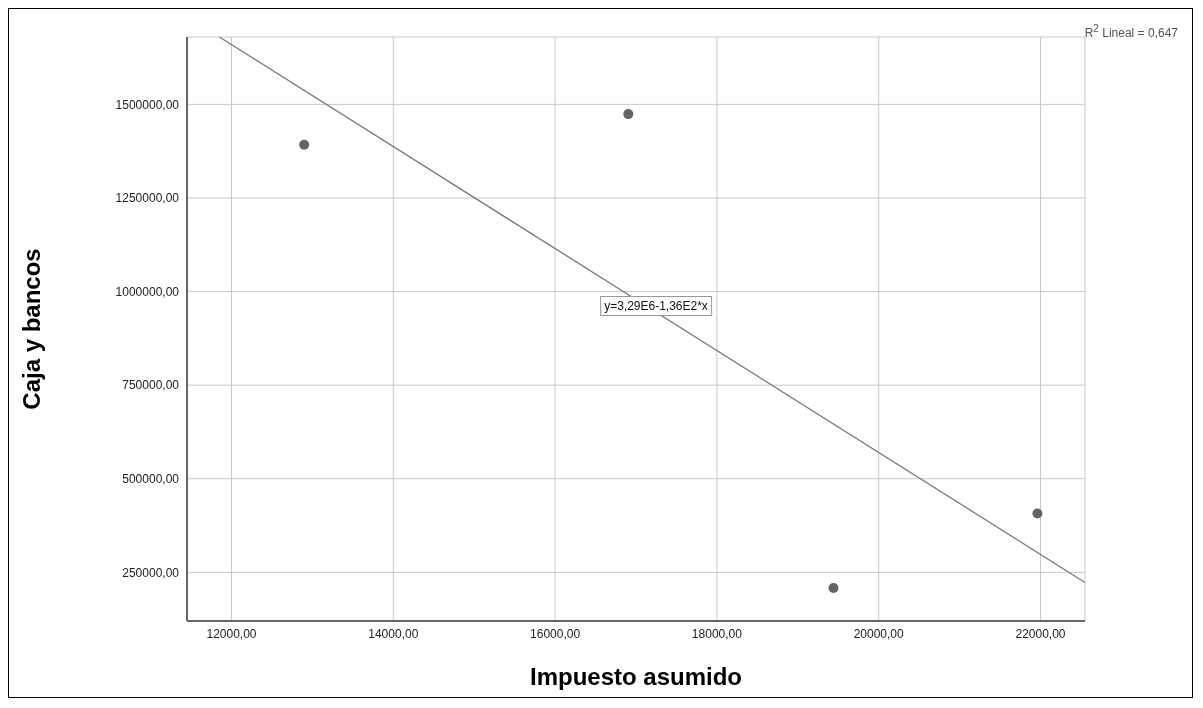 The width and height of the screenshot is (1203, 708). I want to click on y-tick-label: 250000,00, so click(151, 572).